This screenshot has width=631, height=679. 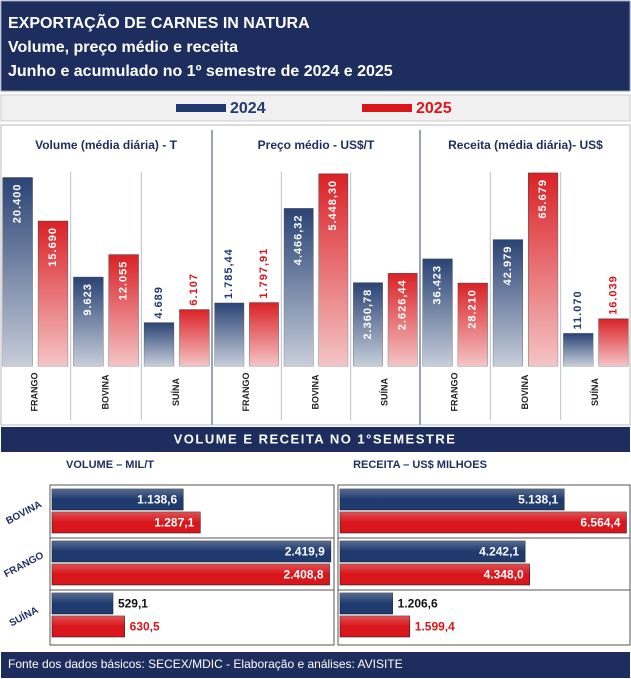 I want to click on section-title: VOLUME E RECEITA NO 1°SEMESTRE, so click(x=315, y=438).